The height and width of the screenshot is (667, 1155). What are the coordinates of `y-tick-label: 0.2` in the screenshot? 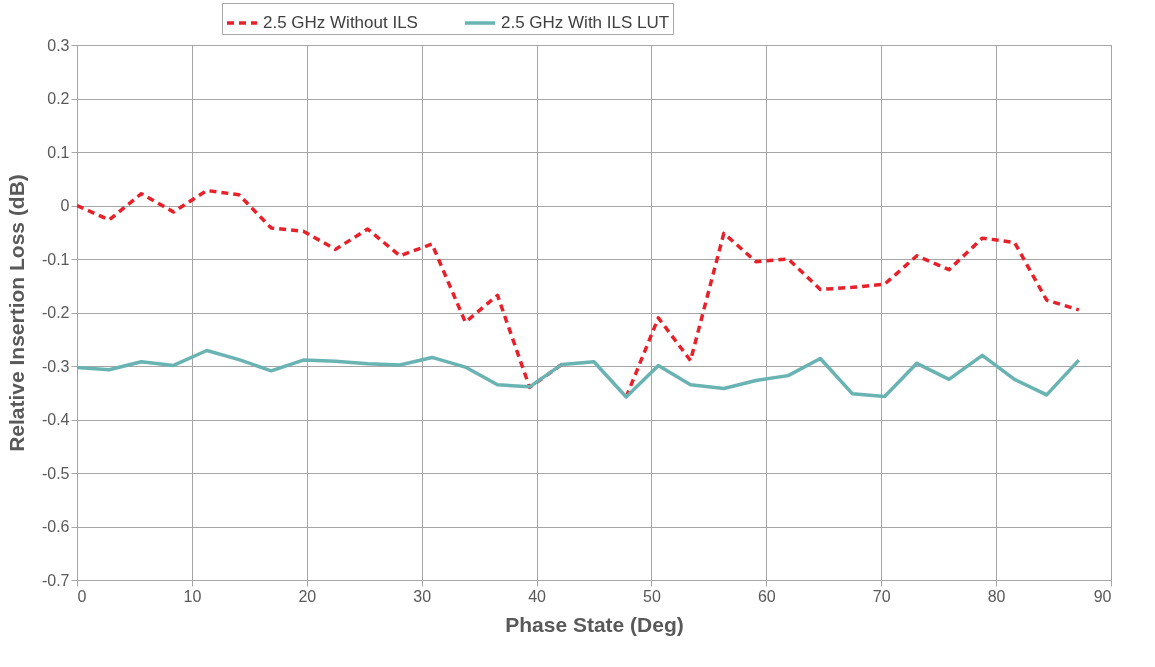 It's located at (58, 98).